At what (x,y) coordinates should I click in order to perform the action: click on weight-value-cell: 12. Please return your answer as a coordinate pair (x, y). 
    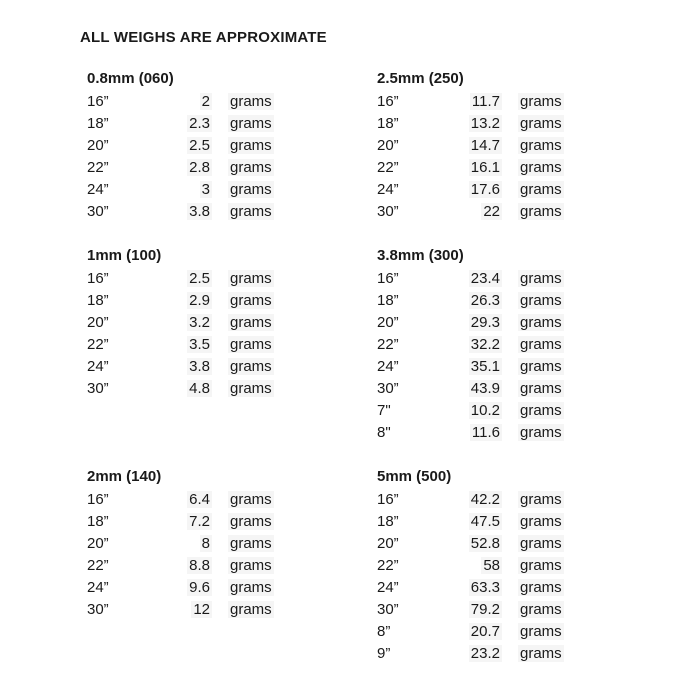
    Looking at the image, I should click on (182, 610).